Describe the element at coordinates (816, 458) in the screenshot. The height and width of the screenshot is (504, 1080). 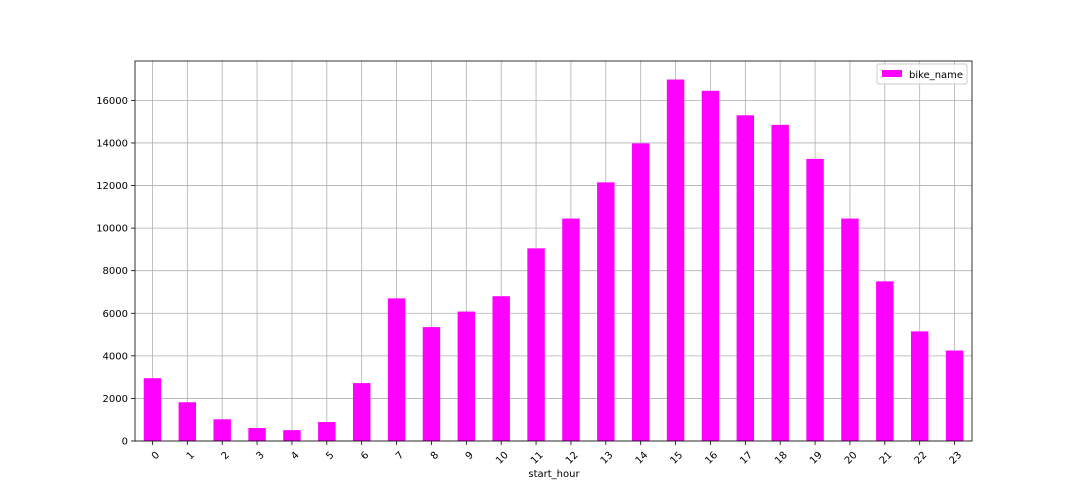
I see `x-tick-label: 19` at that location.